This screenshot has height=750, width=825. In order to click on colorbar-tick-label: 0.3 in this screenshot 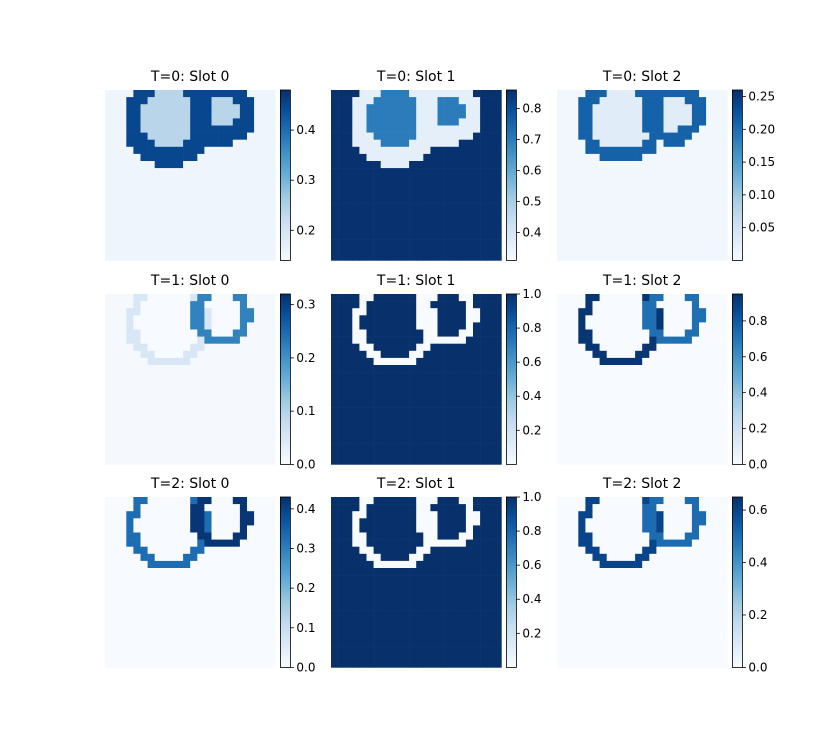, I will do `click(305, 180)`.